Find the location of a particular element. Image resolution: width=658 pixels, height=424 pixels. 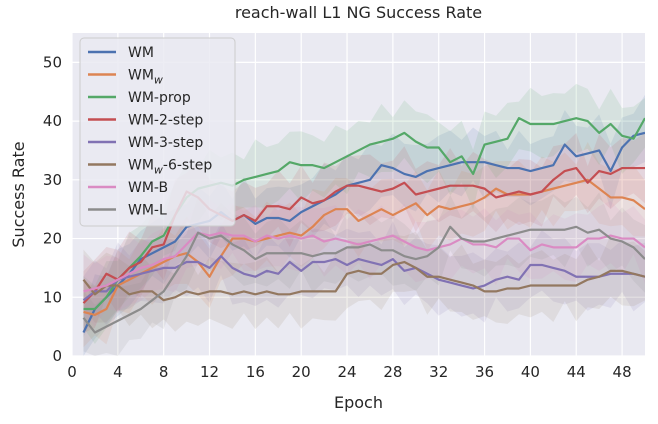

legend-label-wm-3-step: WM-3-step is located at coordinates (165, 143).